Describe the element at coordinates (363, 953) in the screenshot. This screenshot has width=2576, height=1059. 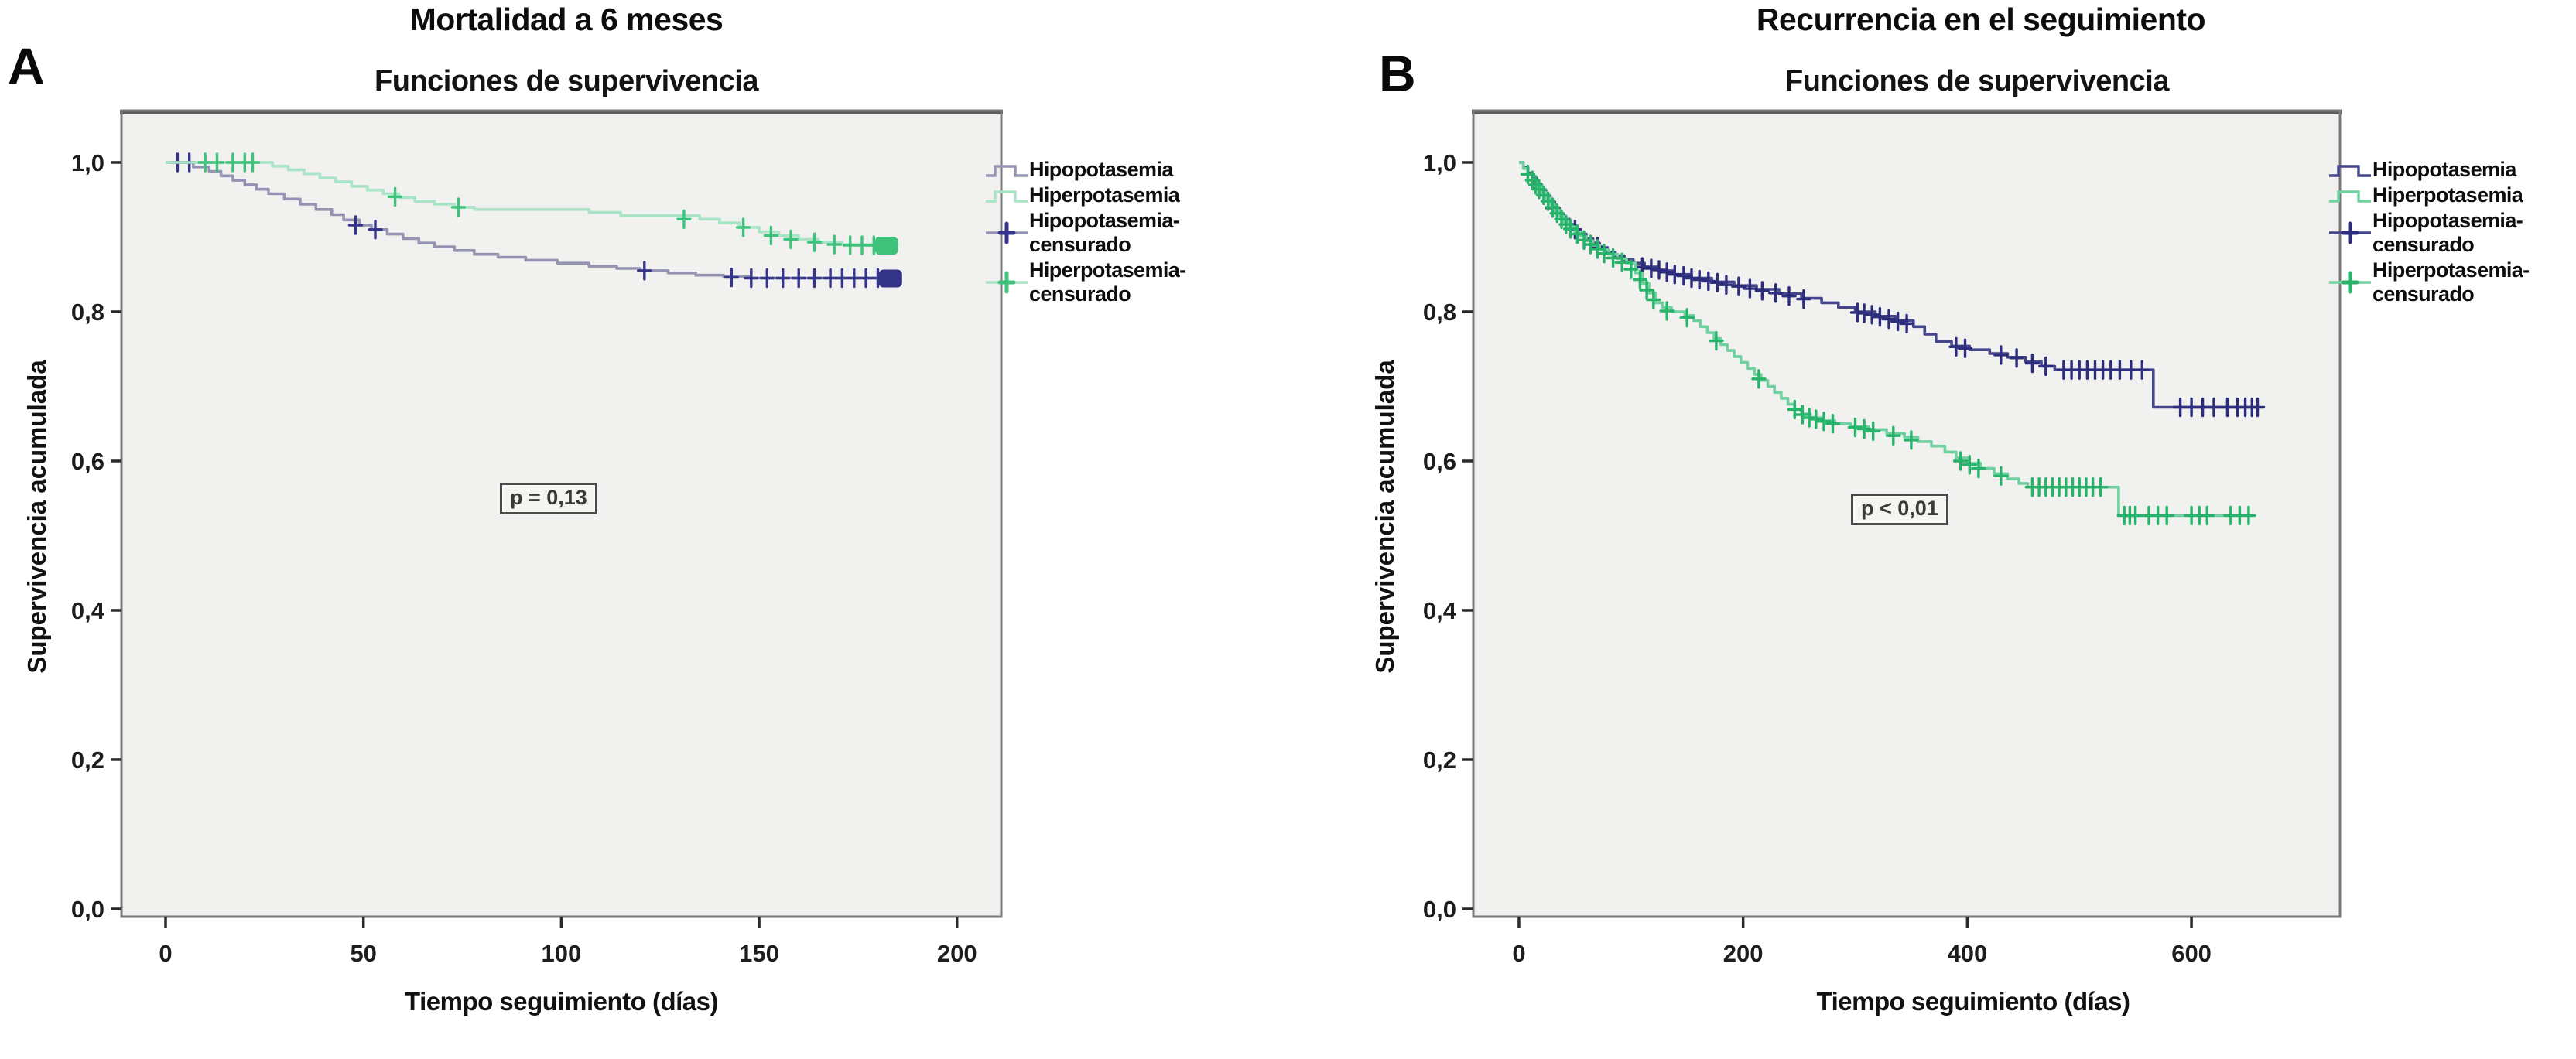
I see `x-tick-label: 50` at that location.